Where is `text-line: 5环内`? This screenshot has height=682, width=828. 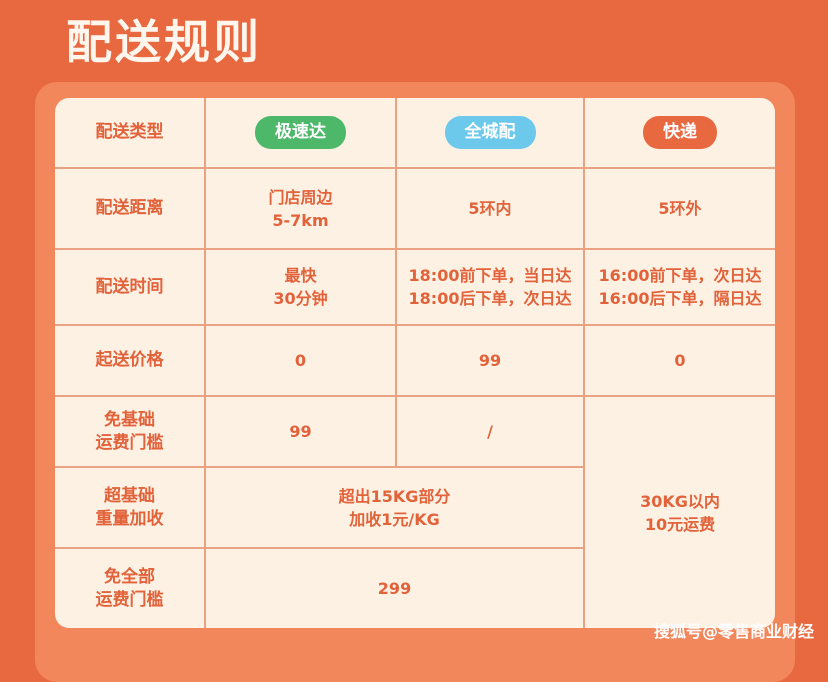 text-line: 5环内 is located at coordinates (490, 208).